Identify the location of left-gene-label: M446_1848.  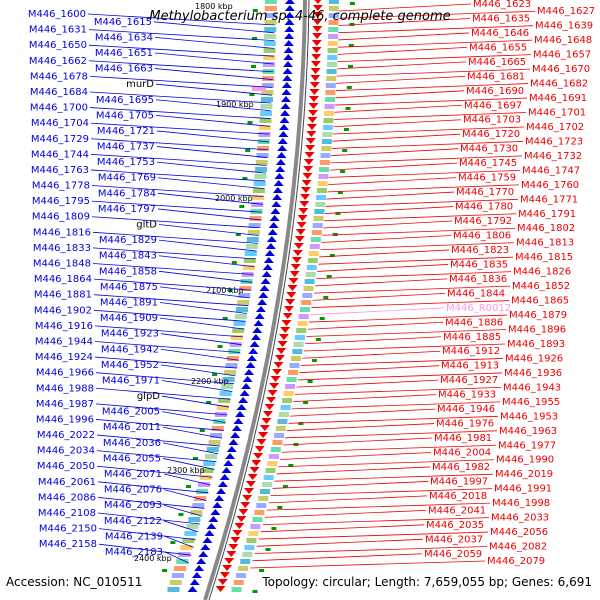
(62, 264).